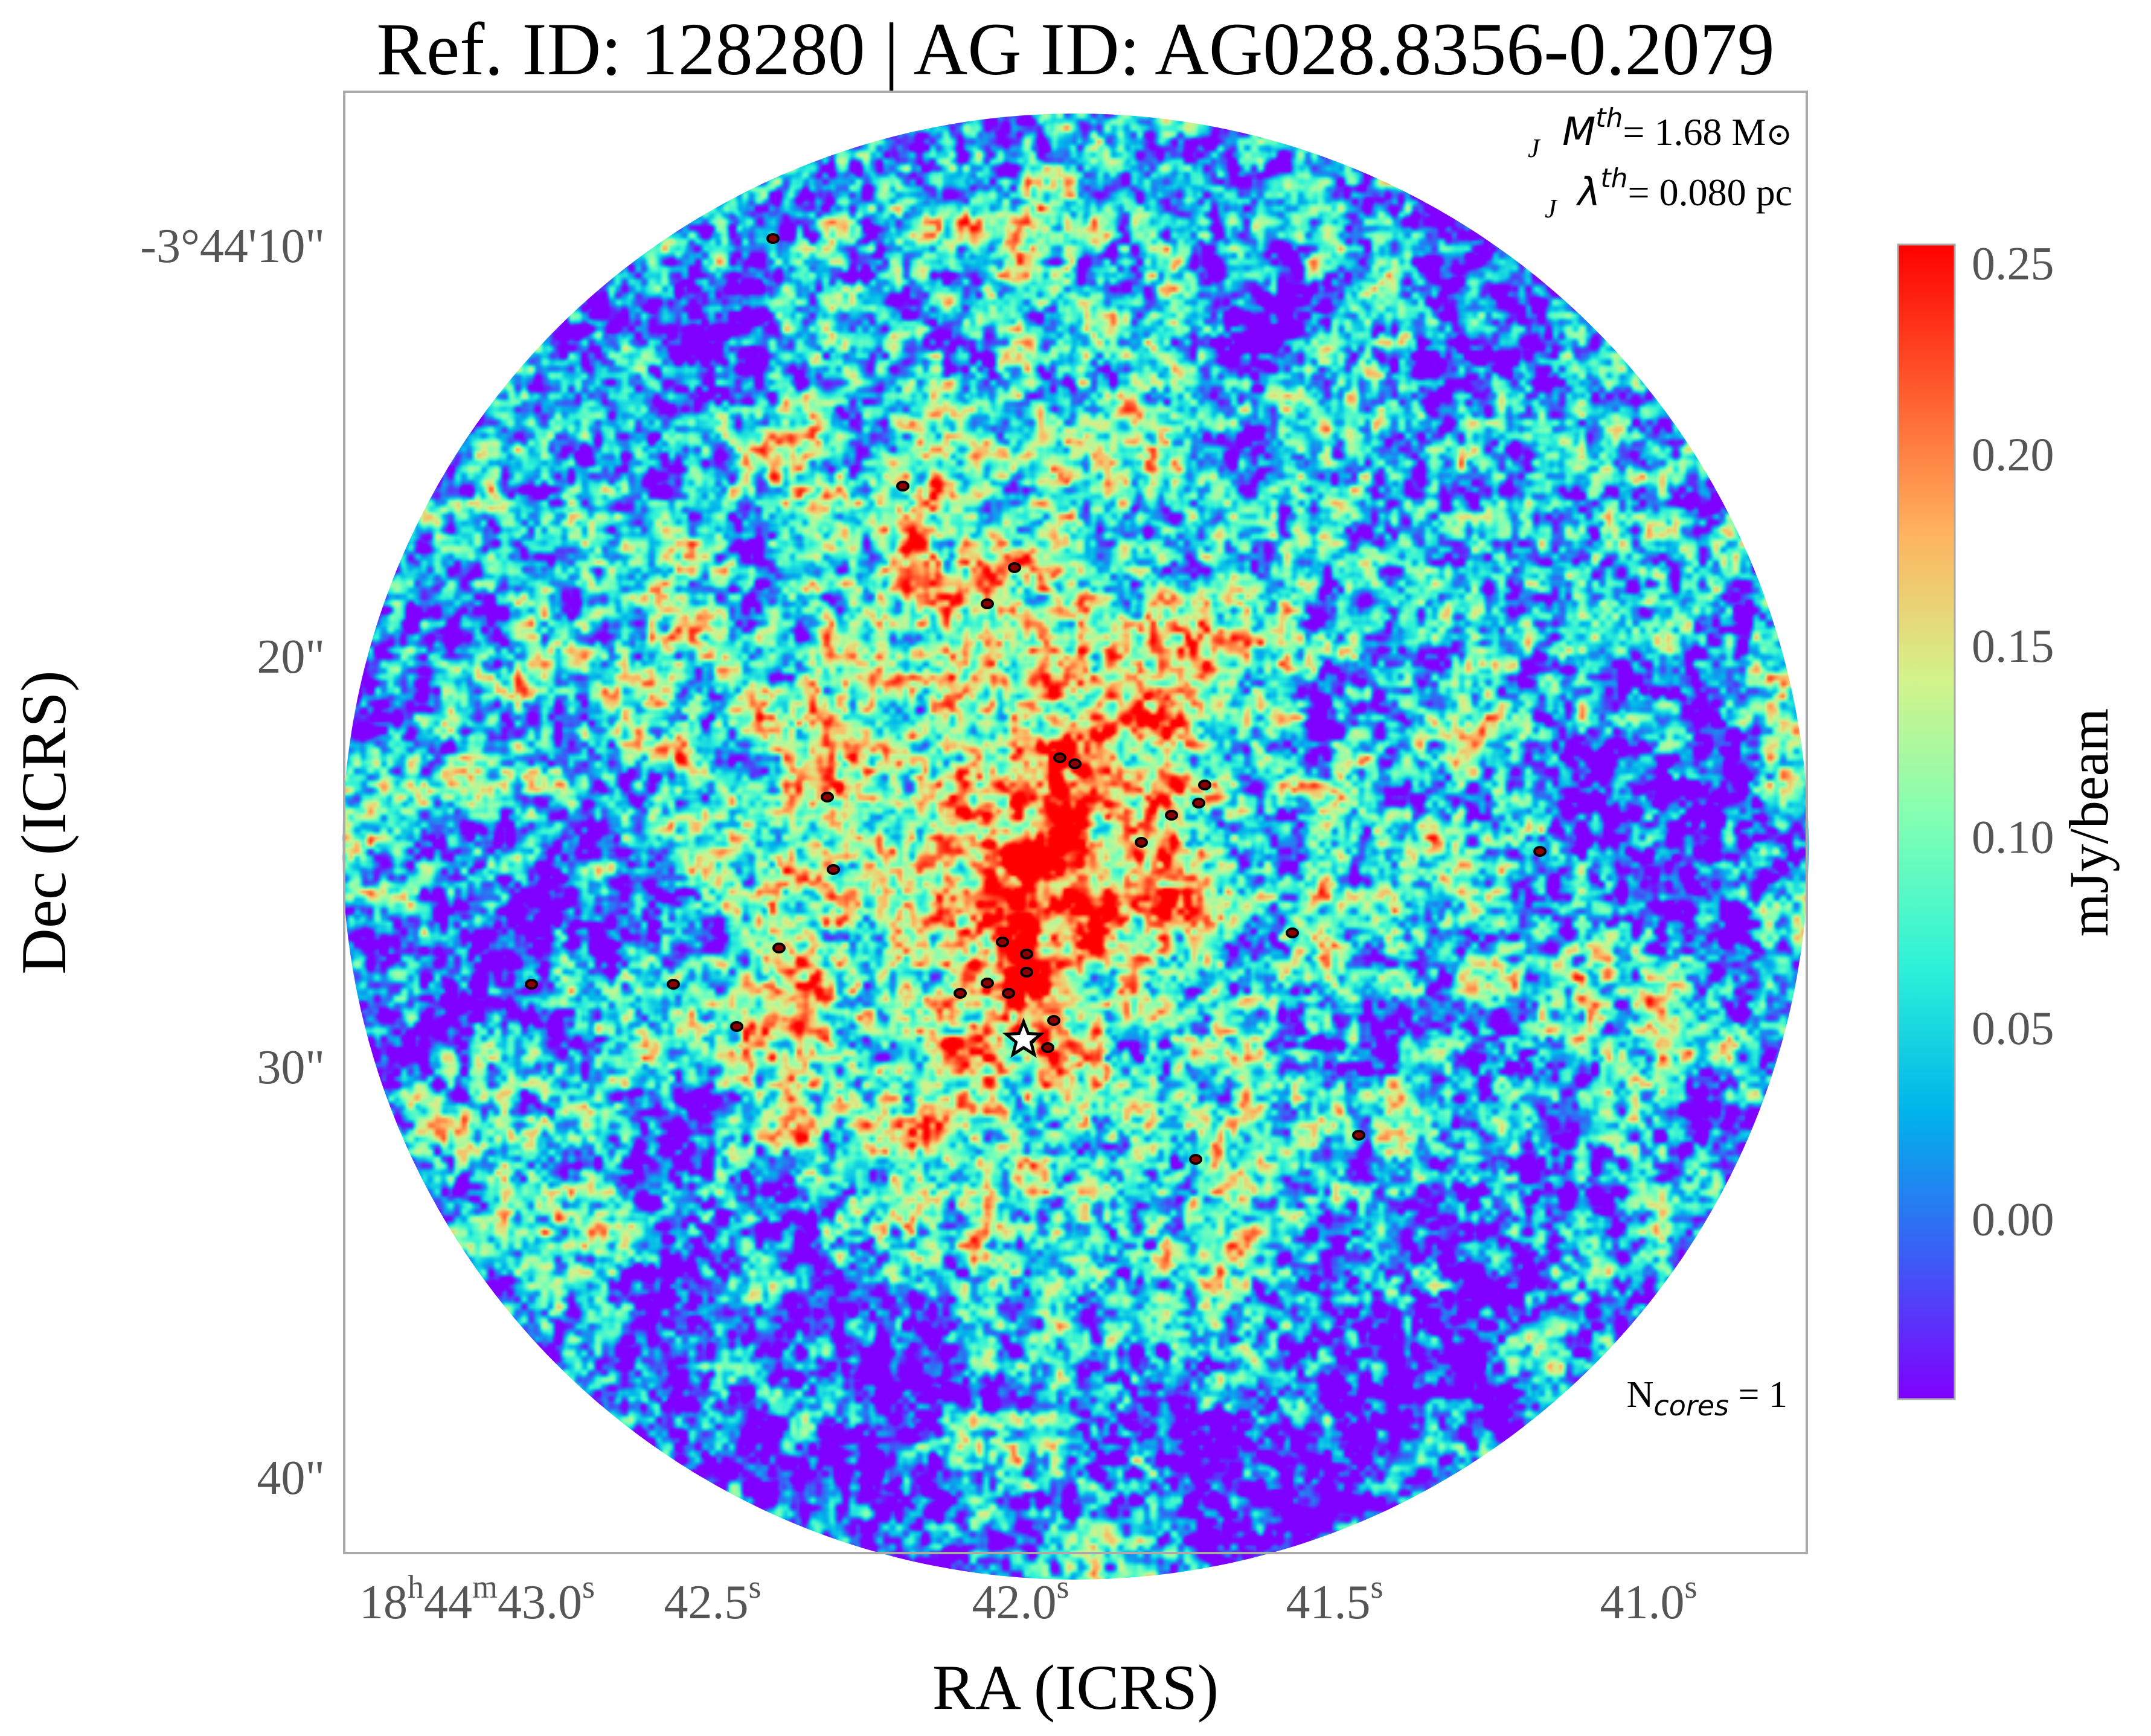 The image size is (2151, 1736). What do you see at coordinates (1534, 148) in the screenshot?
I see `mass-sub: J` at bounding box center [1534, 148].